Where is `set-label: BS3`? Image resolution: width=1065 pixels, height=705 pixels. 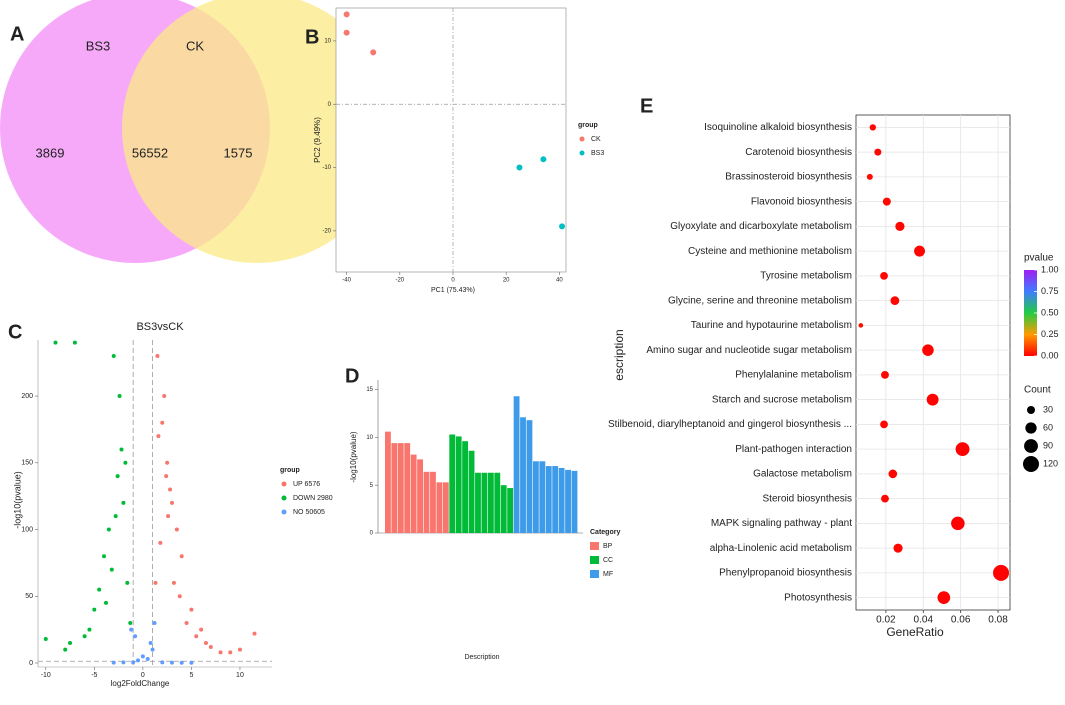 set-label: BS3 is located at coordinates (98, 45).